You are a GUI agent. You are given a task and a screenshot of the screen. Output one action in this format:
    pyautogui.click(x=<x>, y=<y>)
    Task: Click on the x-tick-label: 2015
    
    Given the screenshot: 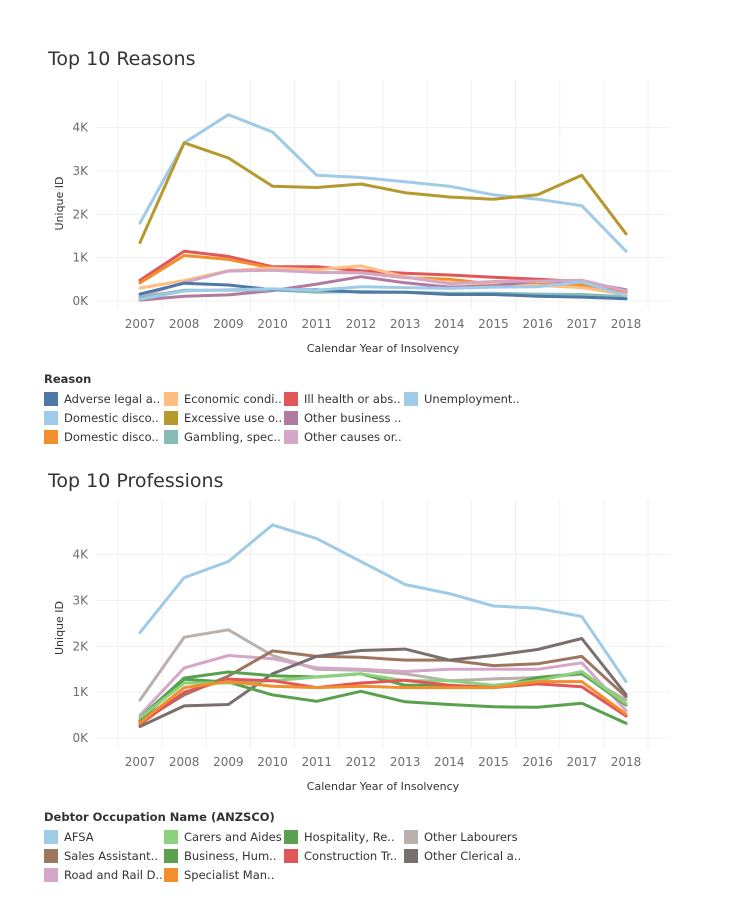 What is the action you would take?
    pyautogui.click(x=493, y=324)
    